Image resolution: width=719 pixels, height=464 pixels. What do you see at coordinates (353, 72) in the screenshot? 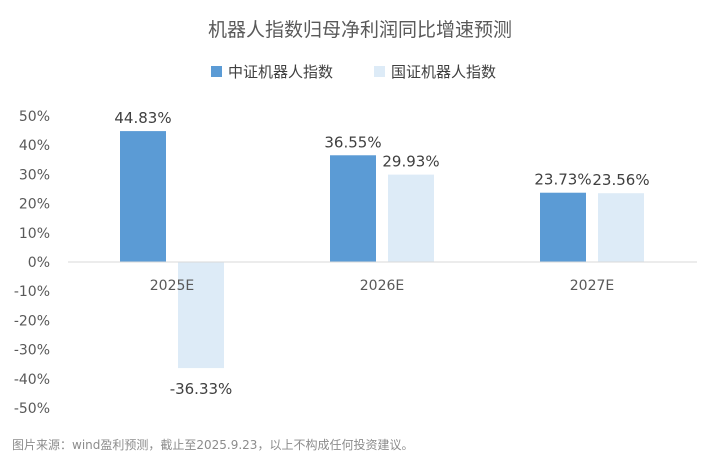
I see `legend: 中证机器人指数 国证机器人指数` at bounding box center [353, 72].